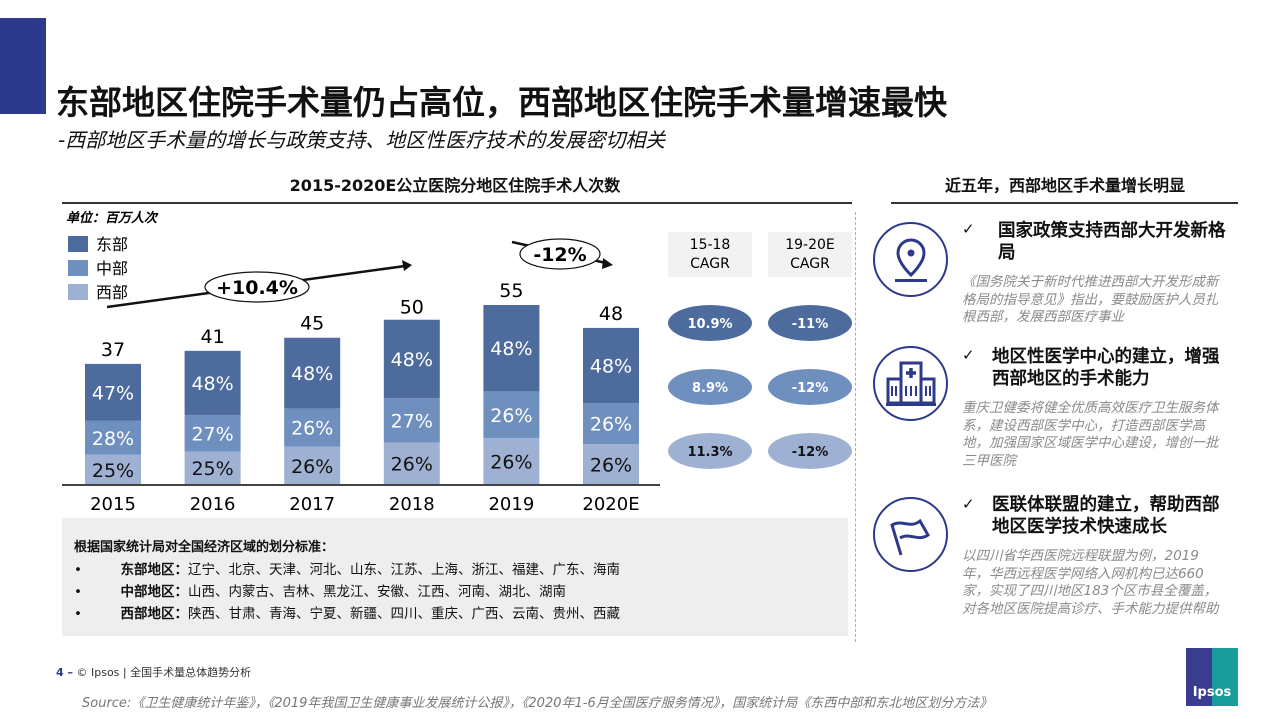 The image size is (1279, 719). Describe the element at coordinates (113, 350) in the screenshot. I see `bar-total-label: 37` at that location.